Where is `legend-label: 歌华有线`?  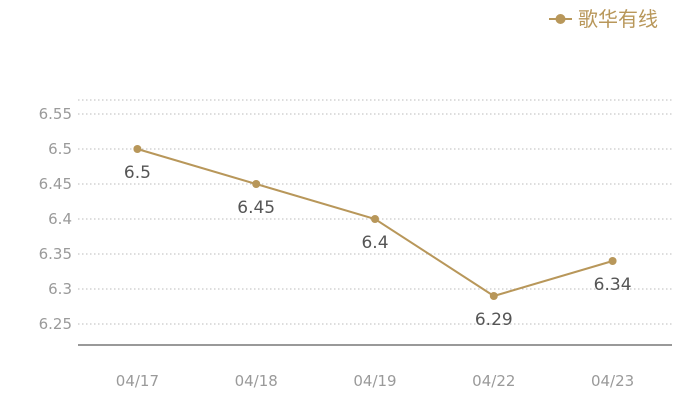
legend-label: 歌华有线 is located at coordinates (618, 19).